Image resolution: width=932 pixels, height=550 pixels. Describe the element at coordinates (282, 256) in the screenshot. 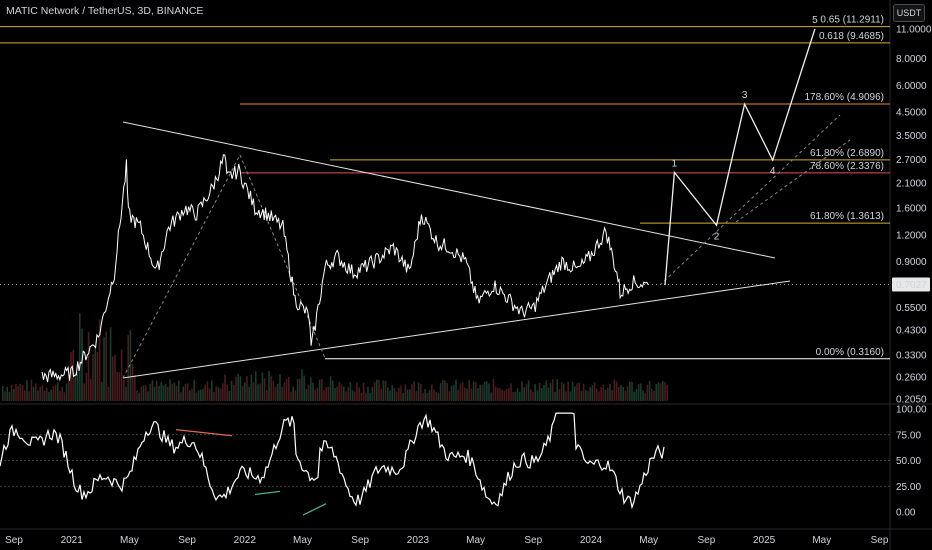

I see `dashed-guide` at that location.